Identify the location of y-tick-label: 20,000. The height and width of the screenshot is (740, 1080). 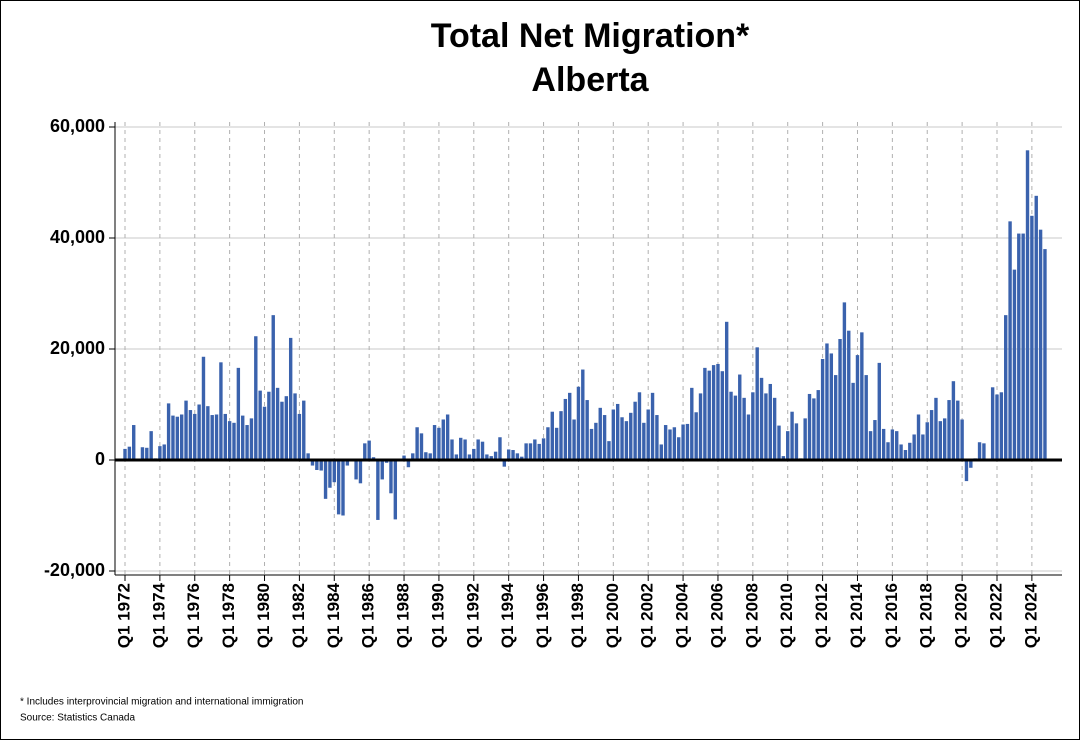
(77, 348).